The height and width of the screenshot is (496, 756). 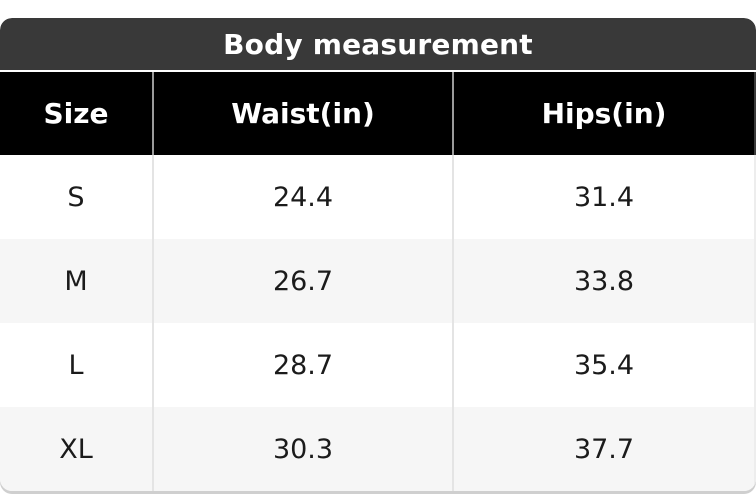 I want to click on header-cell-size: Size, so click(x=77, y=113).